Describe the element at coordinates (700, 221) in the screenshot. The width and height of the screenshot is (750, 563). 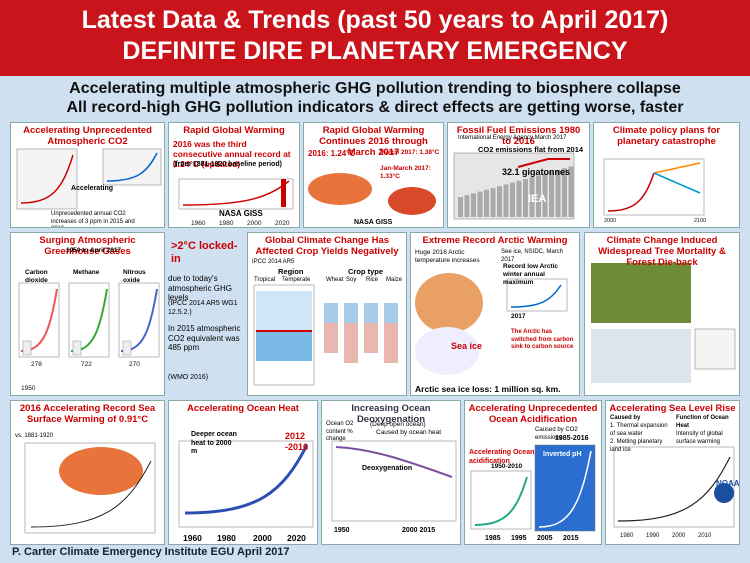
I see `panel-text: 2100` at that location.